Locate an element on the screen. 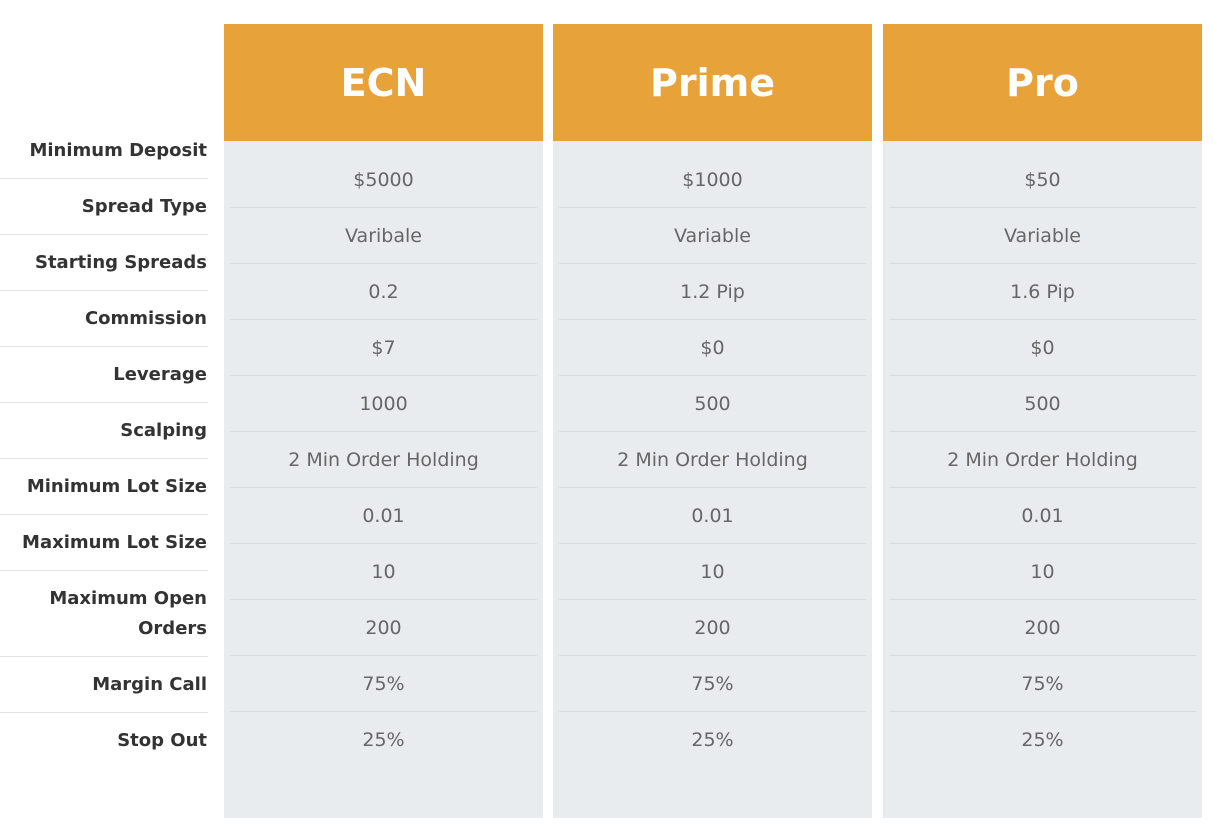 Image resolution: width=1213 pixels, height=830 pixels. plan-value: $1000 is located at coordinates (712, 180).